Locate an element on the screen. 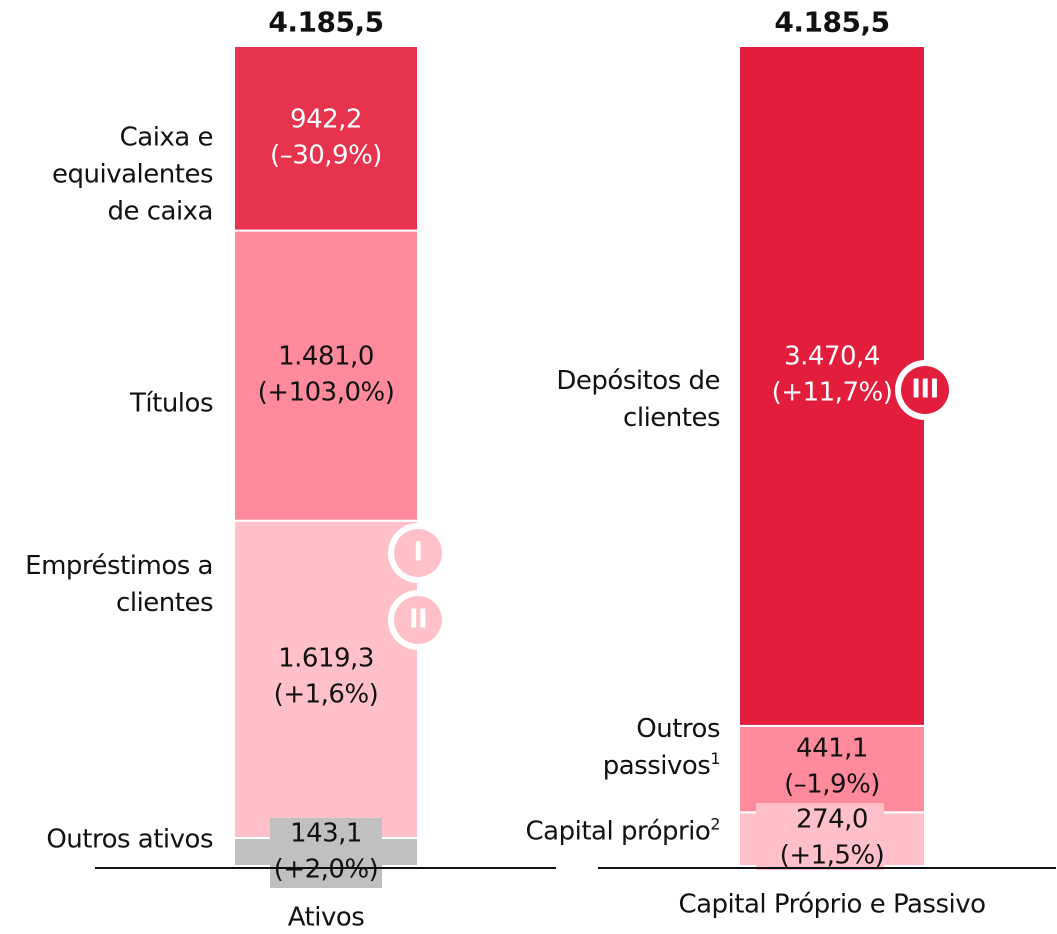 This screenshot has height=934, width=1057. change-label: (+2,0%) is located at coordinates (326, 869).